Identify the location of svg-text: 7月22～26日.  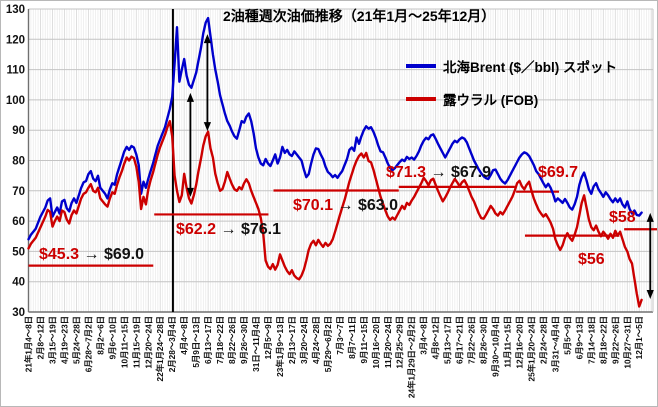
(472, 340).